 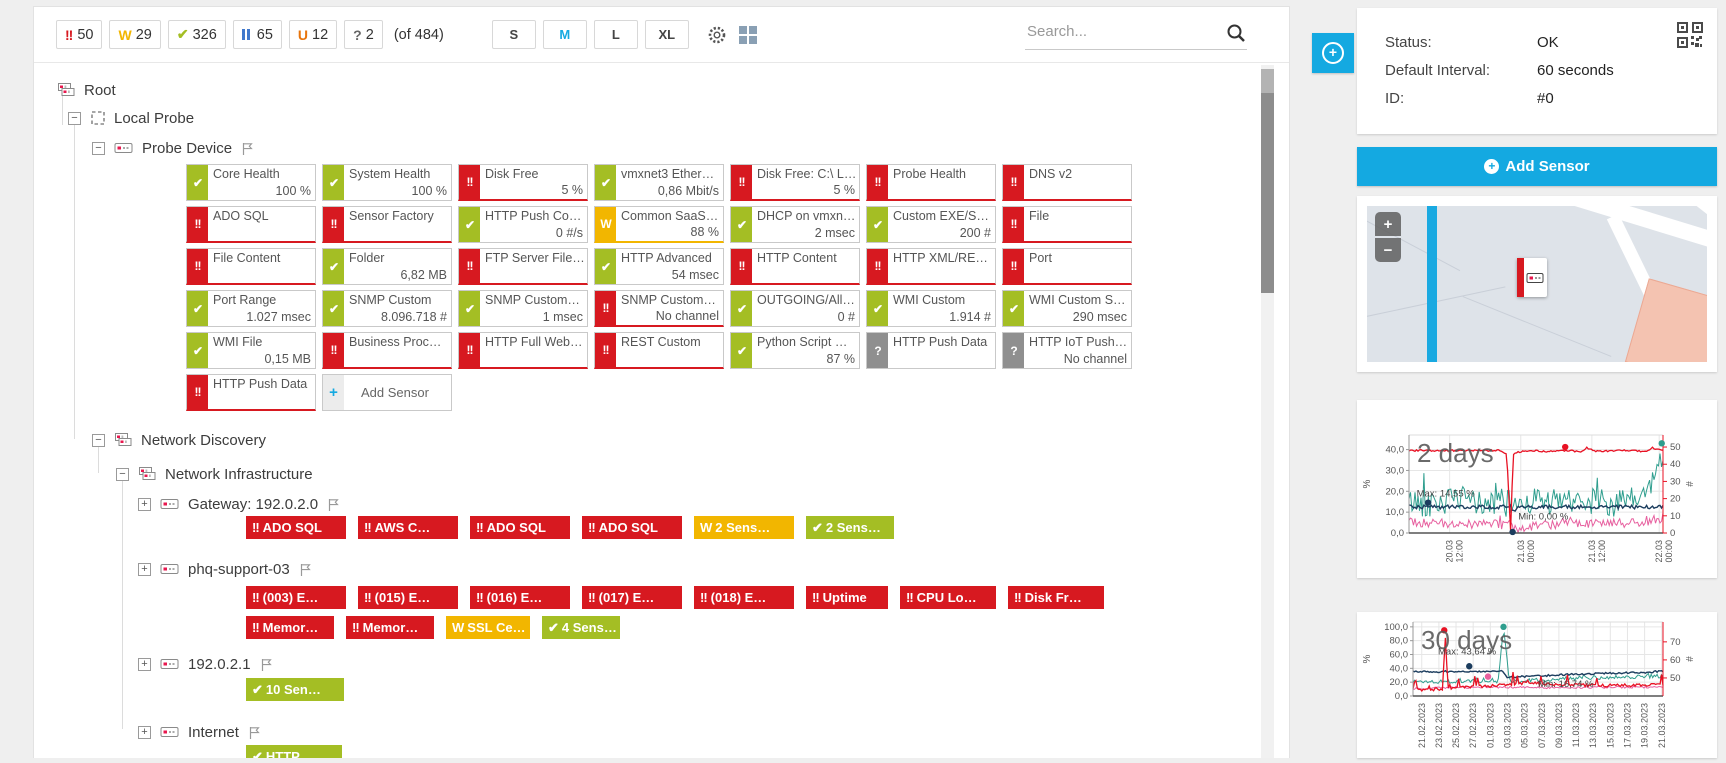 I want to click on tile-size-xl: XL, so click(x=666, y=34).